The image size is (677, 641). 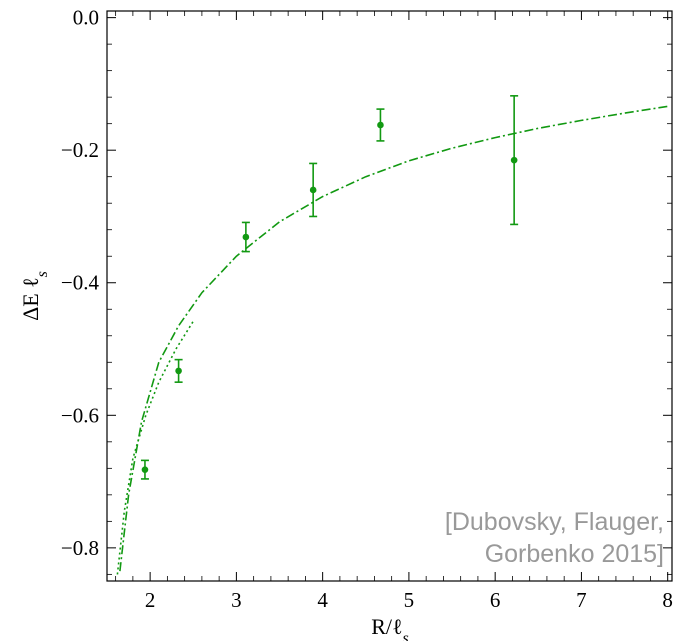 What do you see at coordinates (322, 600) in the screenshot?
I see `x-tick-label: 4` at bounding box center [322, 600].